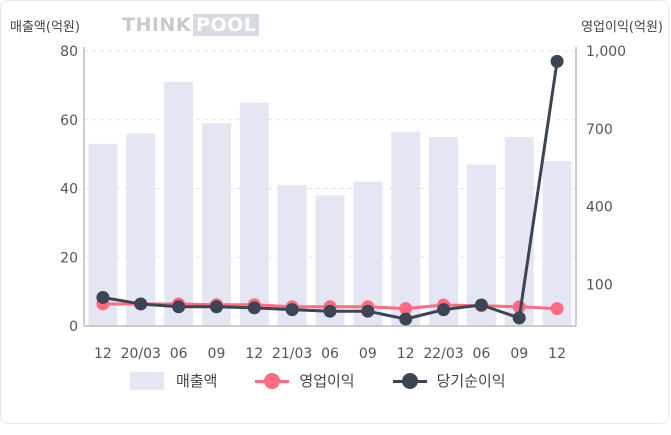 The image size is (671, 435). I want to click on legend-item-revenue: 매출액, so click(173, 380).